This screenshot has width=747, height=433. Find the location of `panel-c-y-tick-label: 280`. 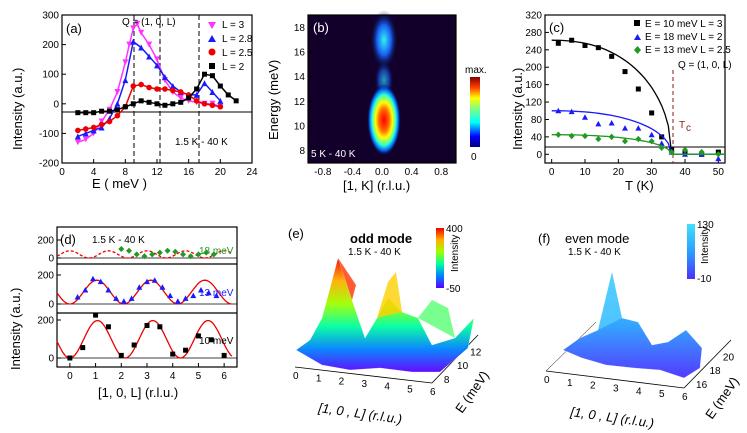

panel-c-y-tick-label: 280 is located at coordinates (533, 33).